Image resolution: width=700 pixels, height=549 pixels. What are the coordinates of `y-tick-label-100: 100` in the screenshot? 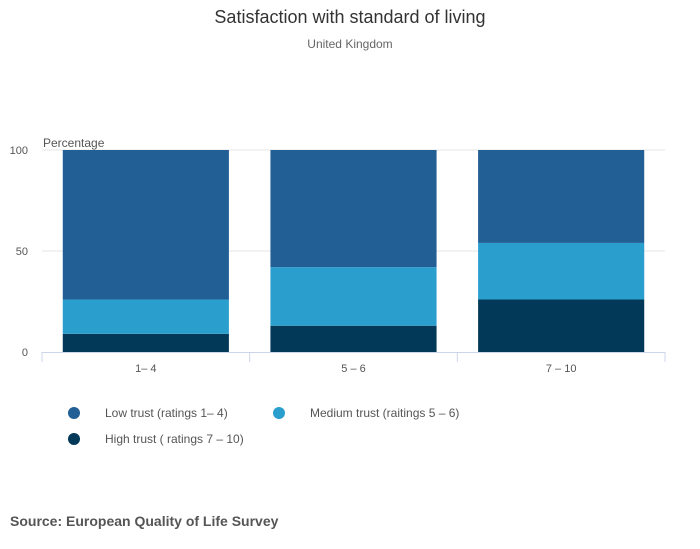 It's located at (19, 151).